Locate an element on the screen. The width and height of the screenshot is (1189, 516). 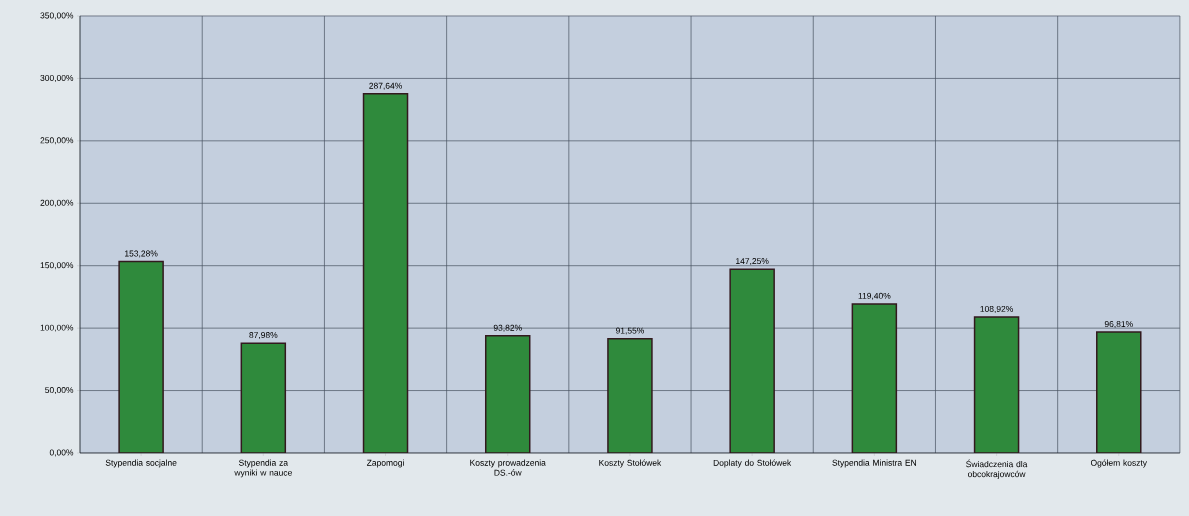
data-label: 287,64% is located at coordinates (385, 86).